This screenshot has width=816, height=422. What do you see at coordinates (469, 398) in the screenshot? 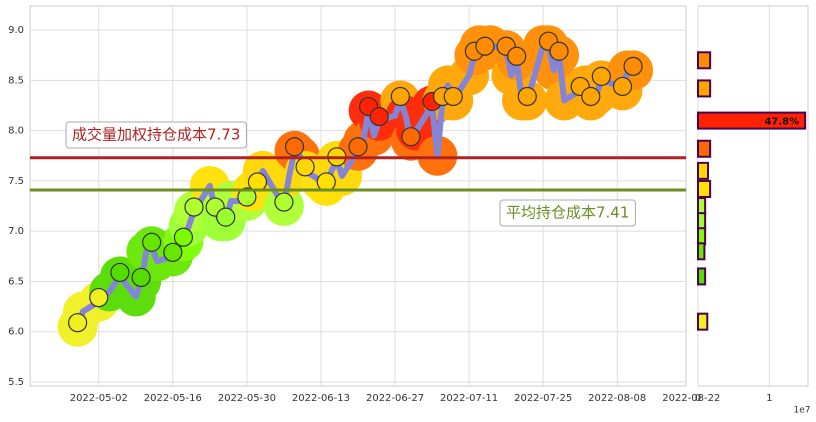
I see `x-tick-label: 2022-07-11` at bounding box center [469, 398].